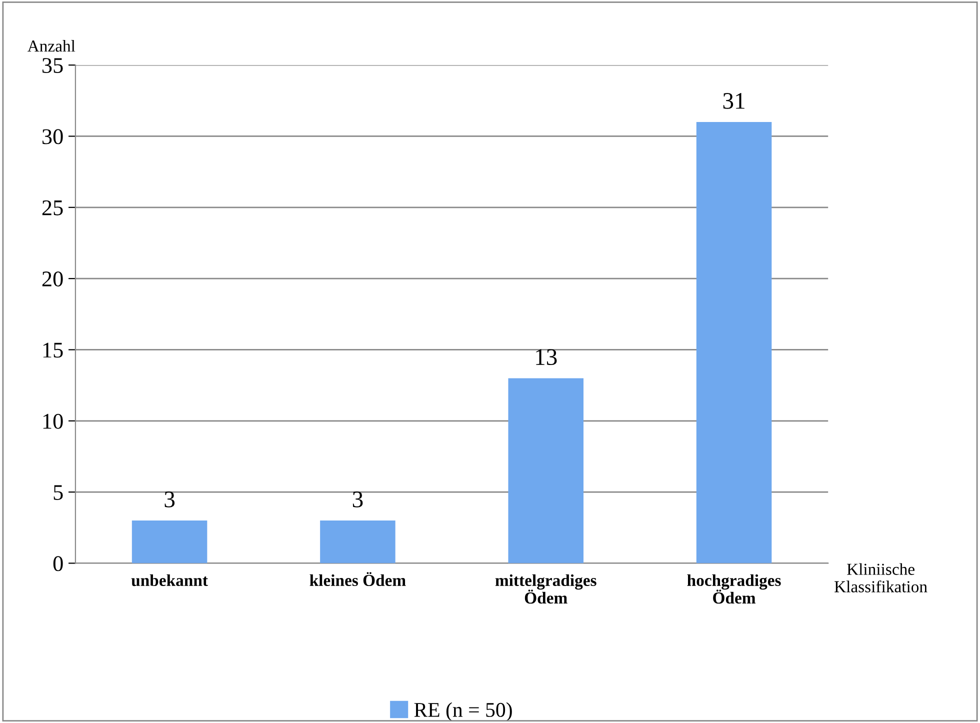 The height and width of the screenshot is (723, 980). Describe the element at coordinates (881, 577) in the screenshot. I see `x-axis-title: Kliniische Klassifikation` at that location.